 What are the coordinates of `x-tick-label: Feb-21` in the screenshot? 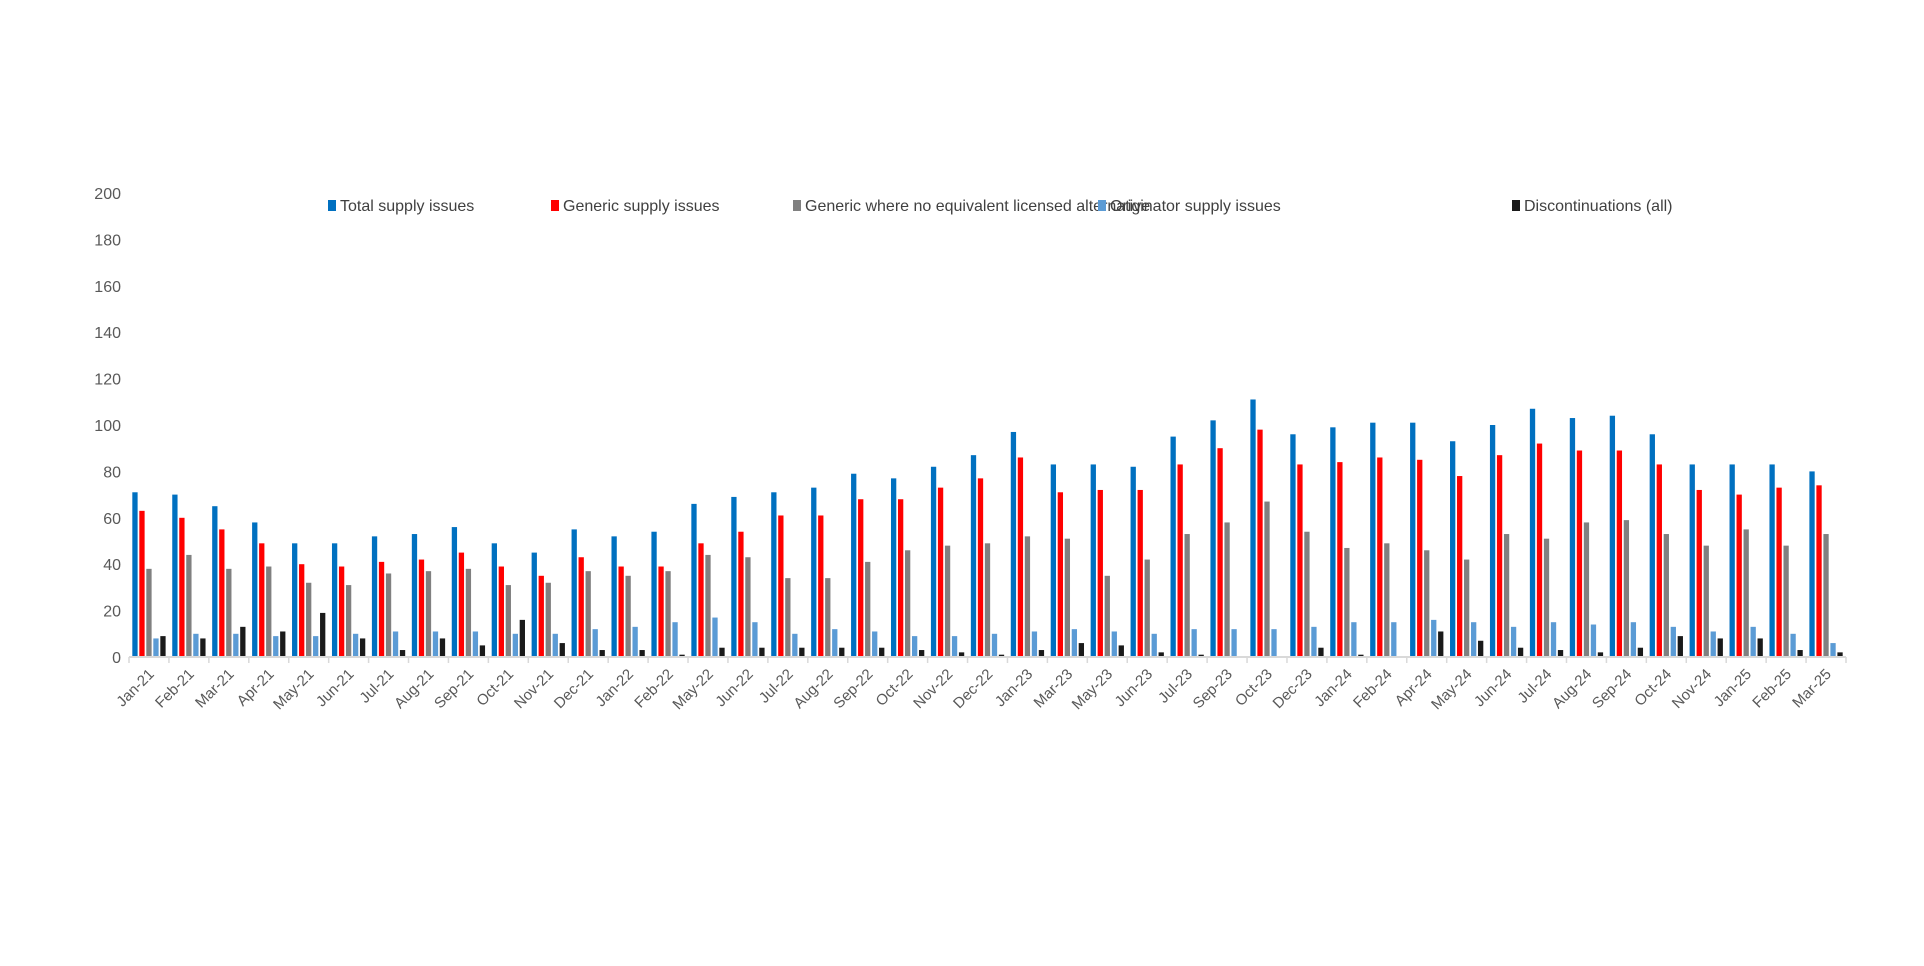 It's located at (175, 689).